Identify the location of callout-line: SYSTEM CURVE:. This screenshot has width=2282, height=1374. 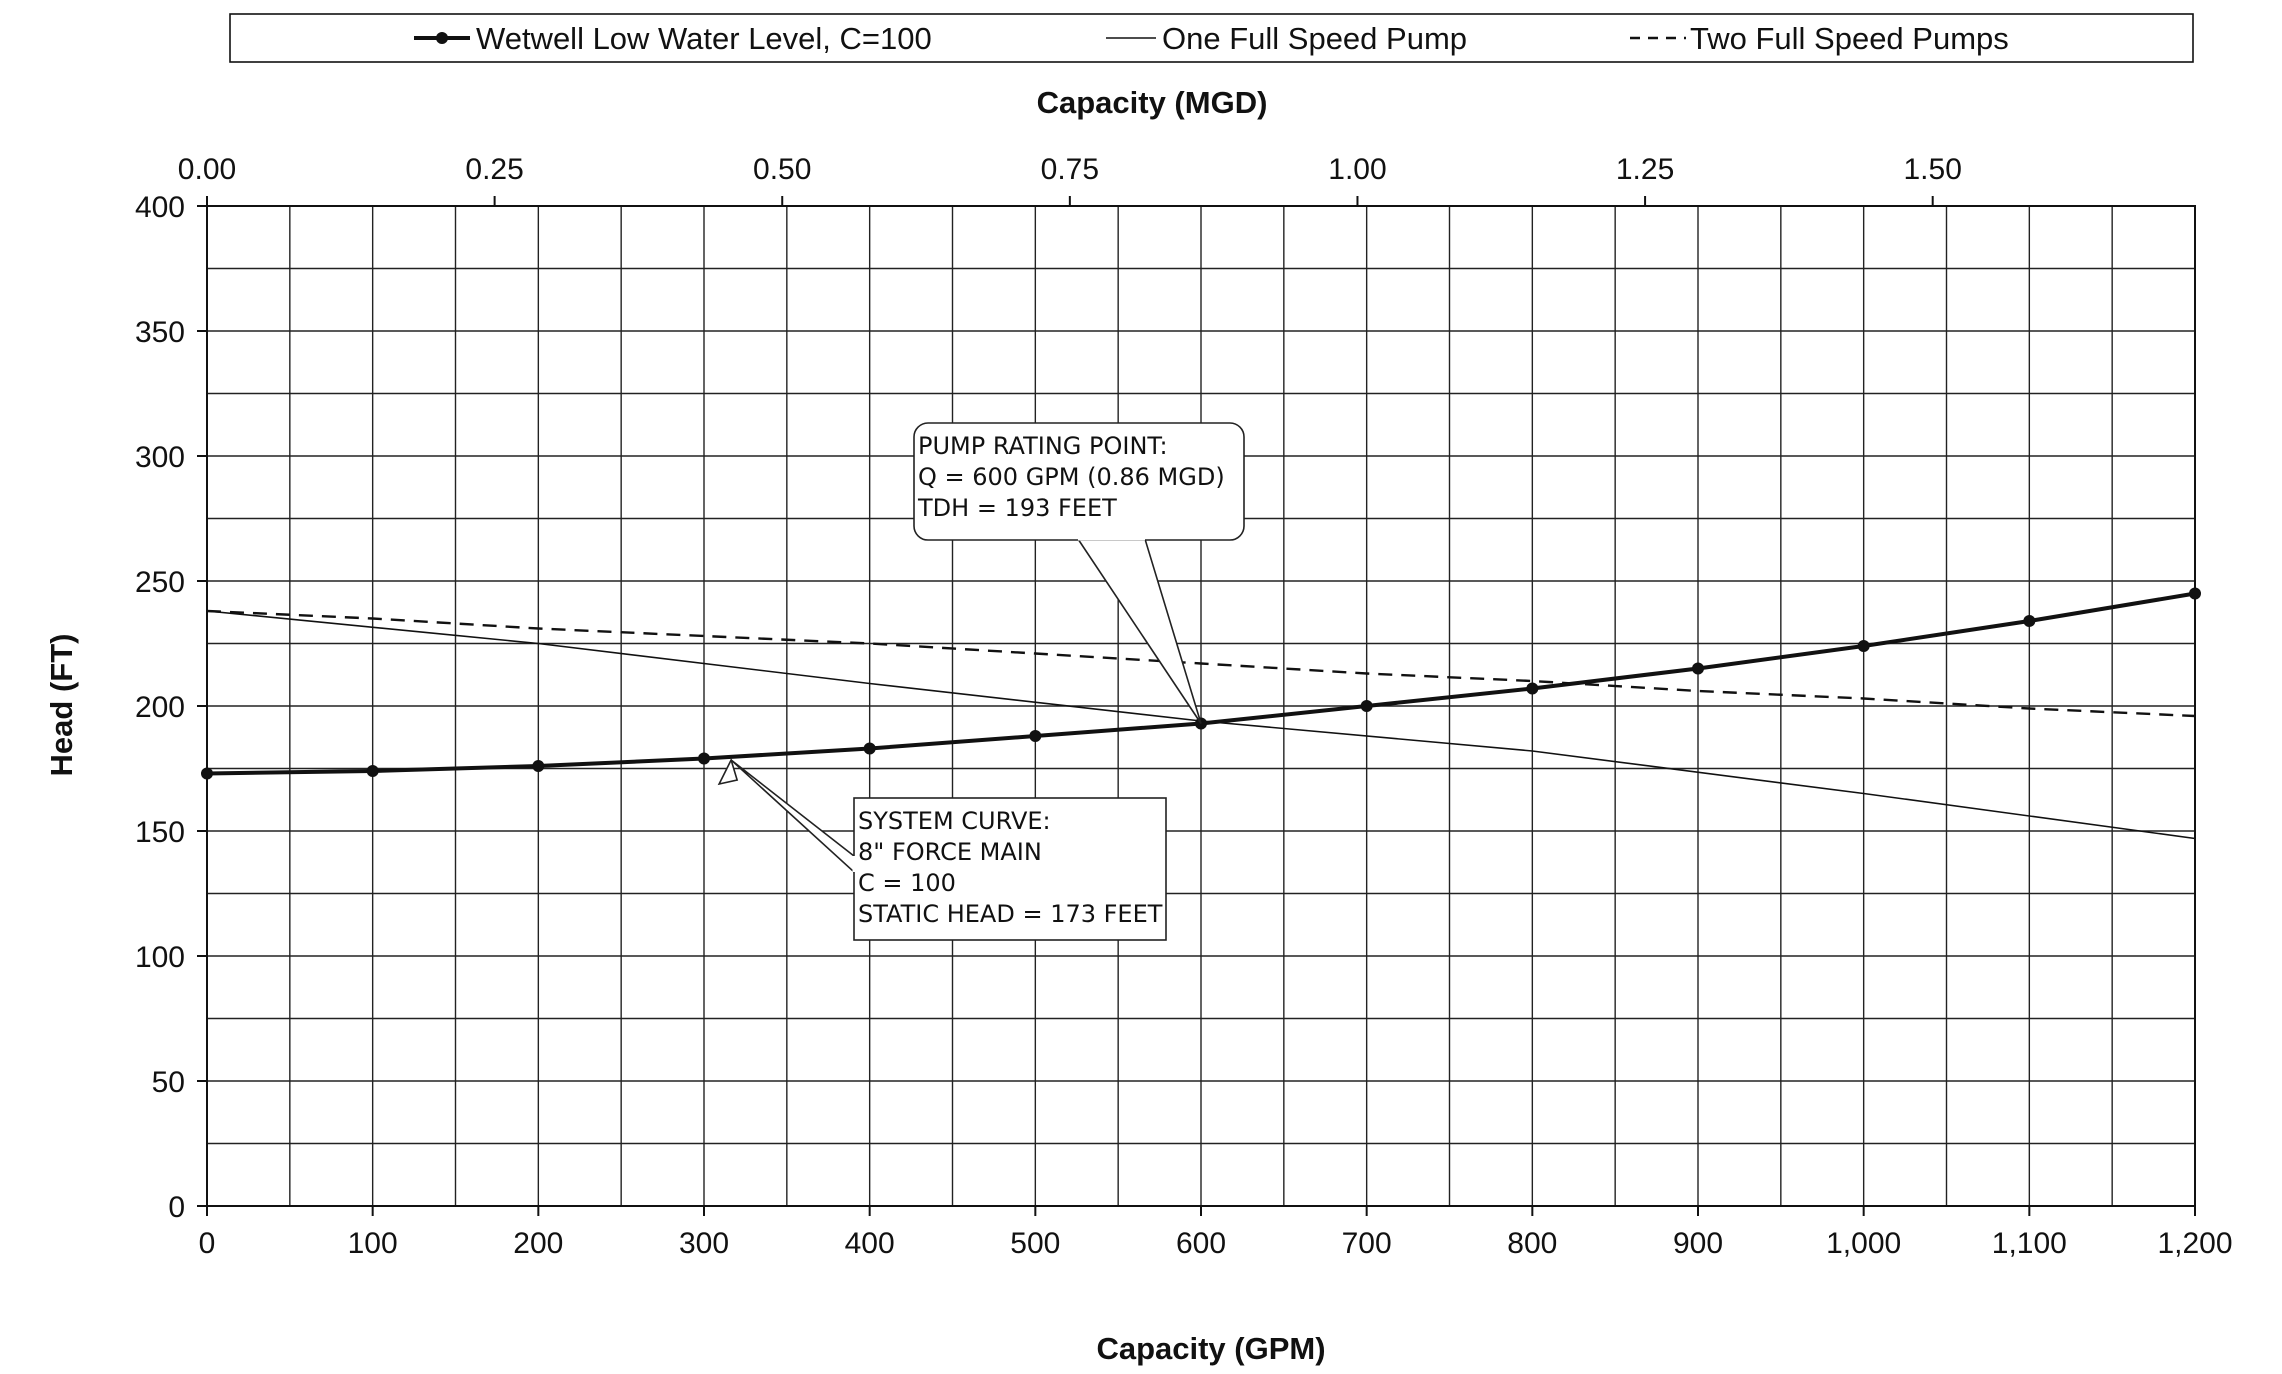
(954, 821).